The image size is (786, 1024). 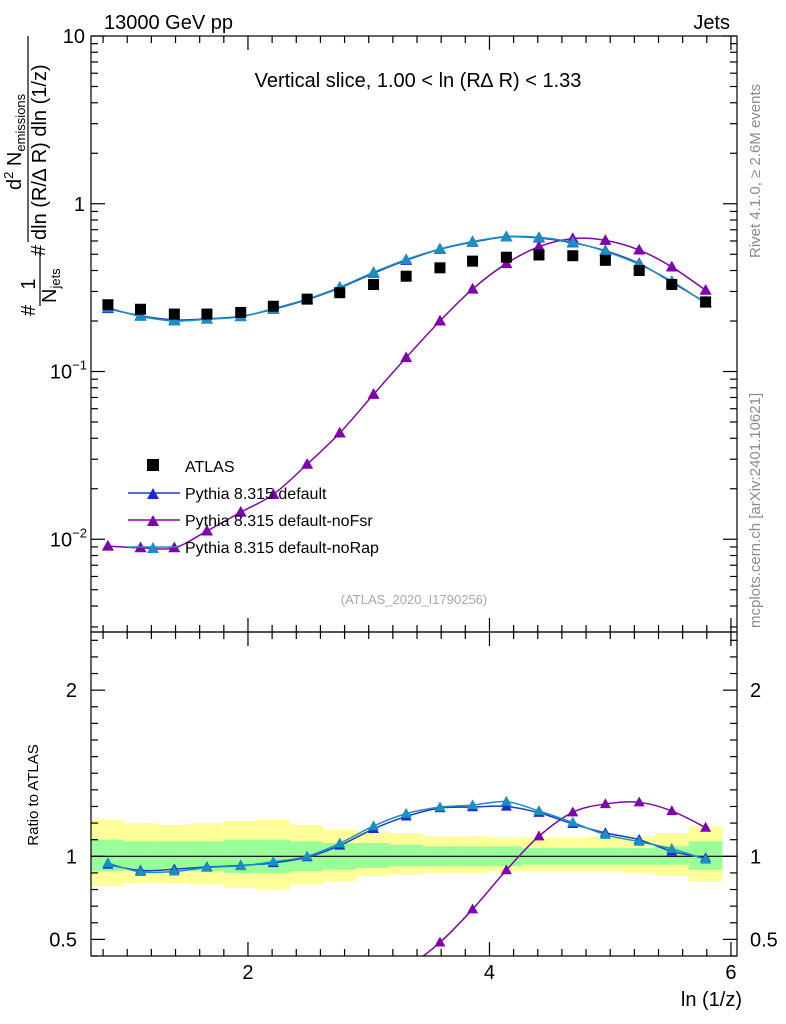 What do you see at coordinates (755, 171) in the screenshot?
I see `rivet-version-label: Rivet 4.1.0, ≥ 2.6M events` at bounding box center [755, 171].